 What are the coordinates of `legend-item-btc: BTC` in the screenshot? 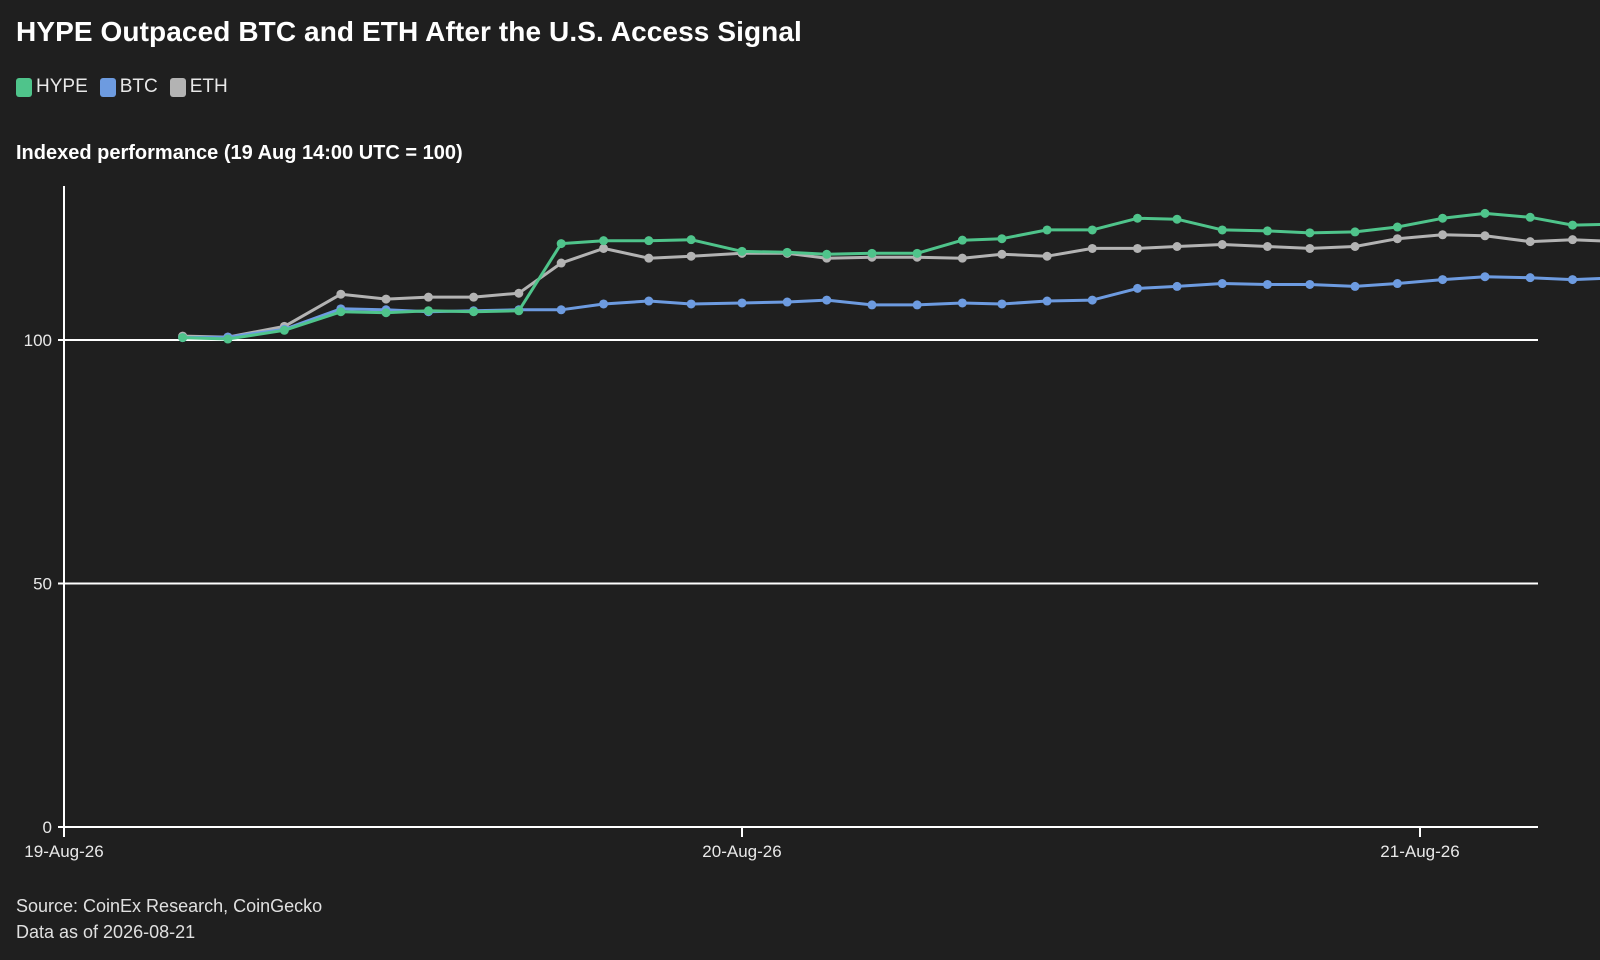 It's located at (128, 87).